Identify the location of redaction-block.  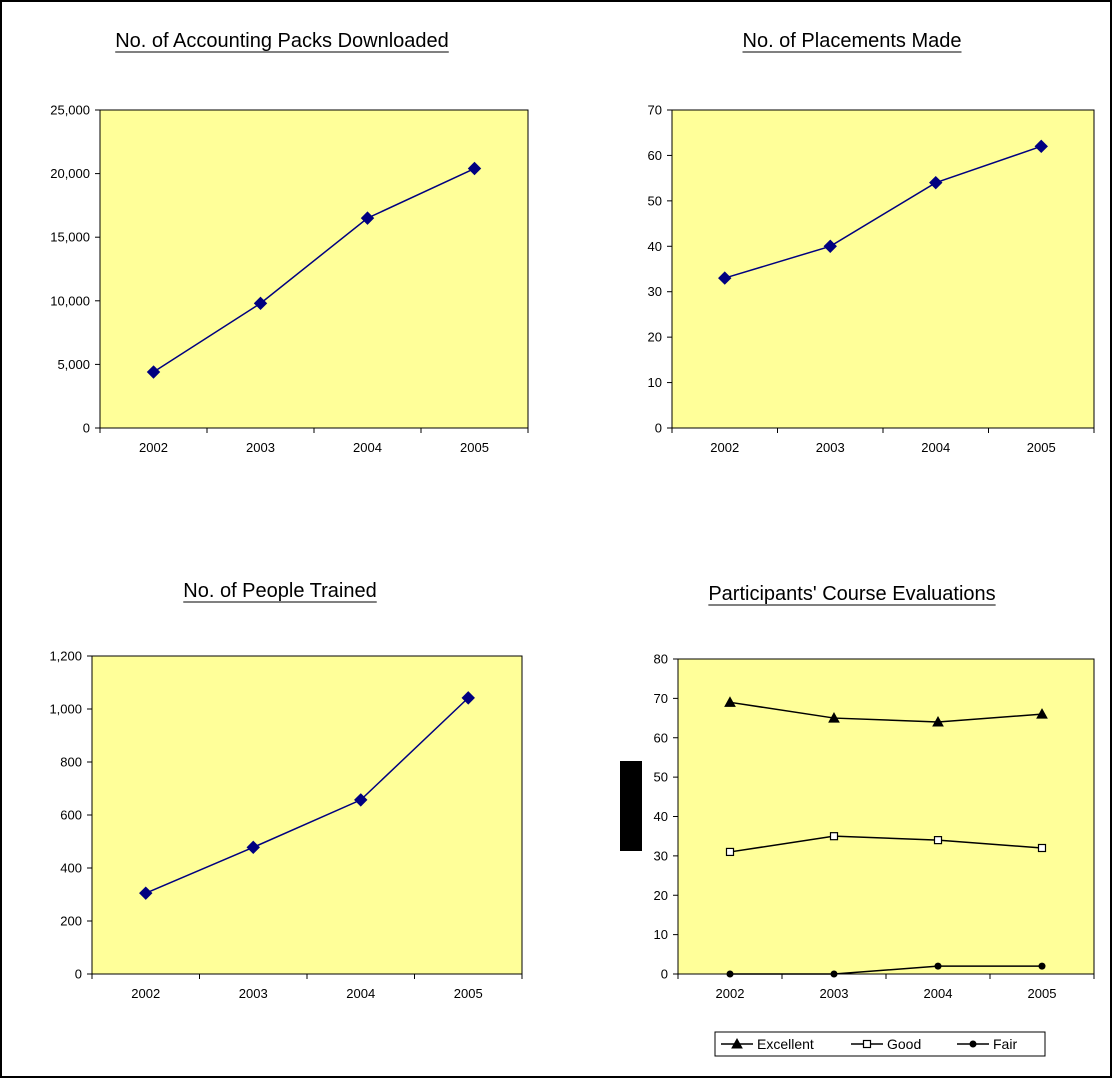
(631, 806).